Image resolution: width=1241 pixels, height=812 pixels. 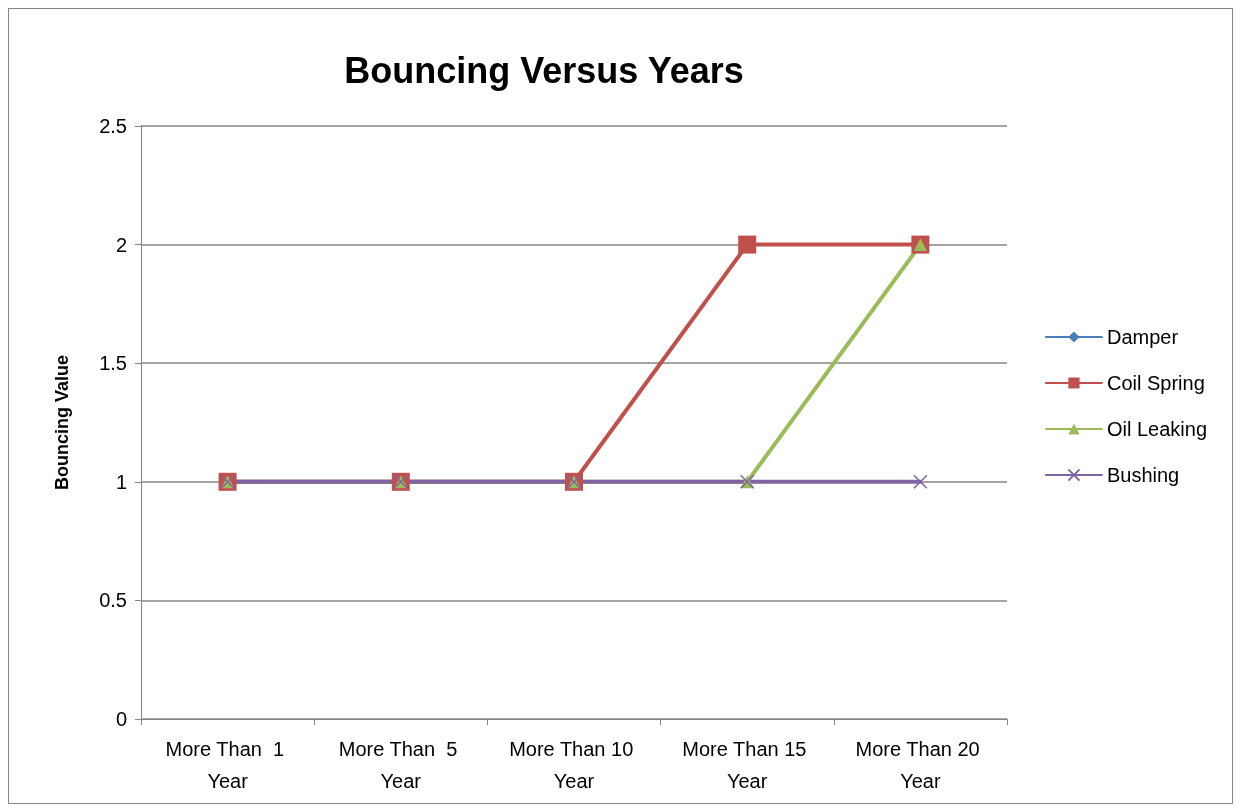 I want to click on x-tick-label: More Than 20 Year, so click(x=920, y=765).